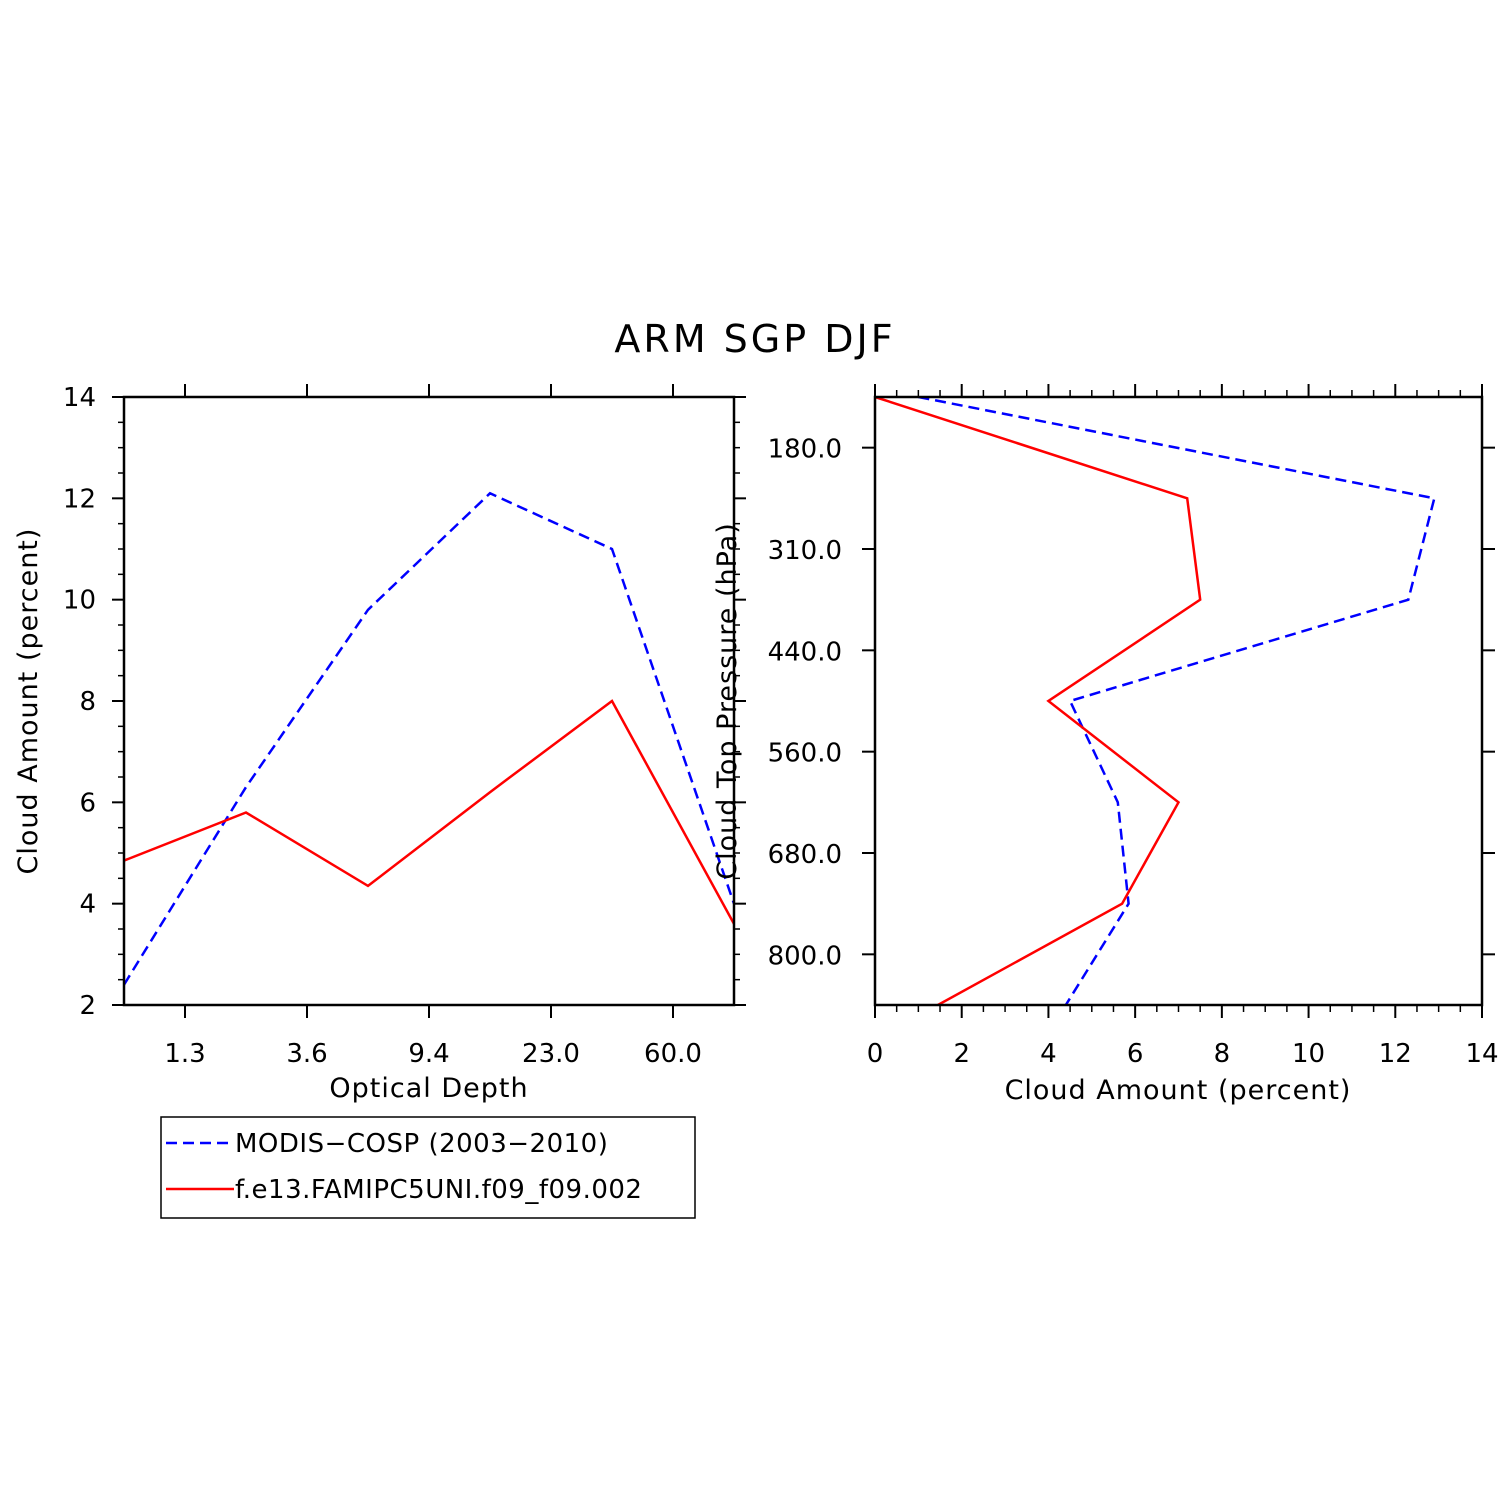  I want to click on right-series-modis-line, so click(1177, 701).